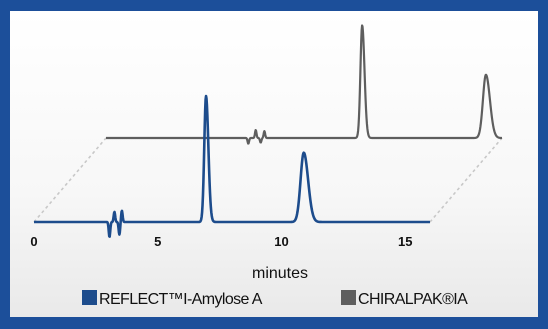 This screenshot has height=329, width=548. I want to click on x-axis-ticks: 0 5 10 15, so click(221, 241).